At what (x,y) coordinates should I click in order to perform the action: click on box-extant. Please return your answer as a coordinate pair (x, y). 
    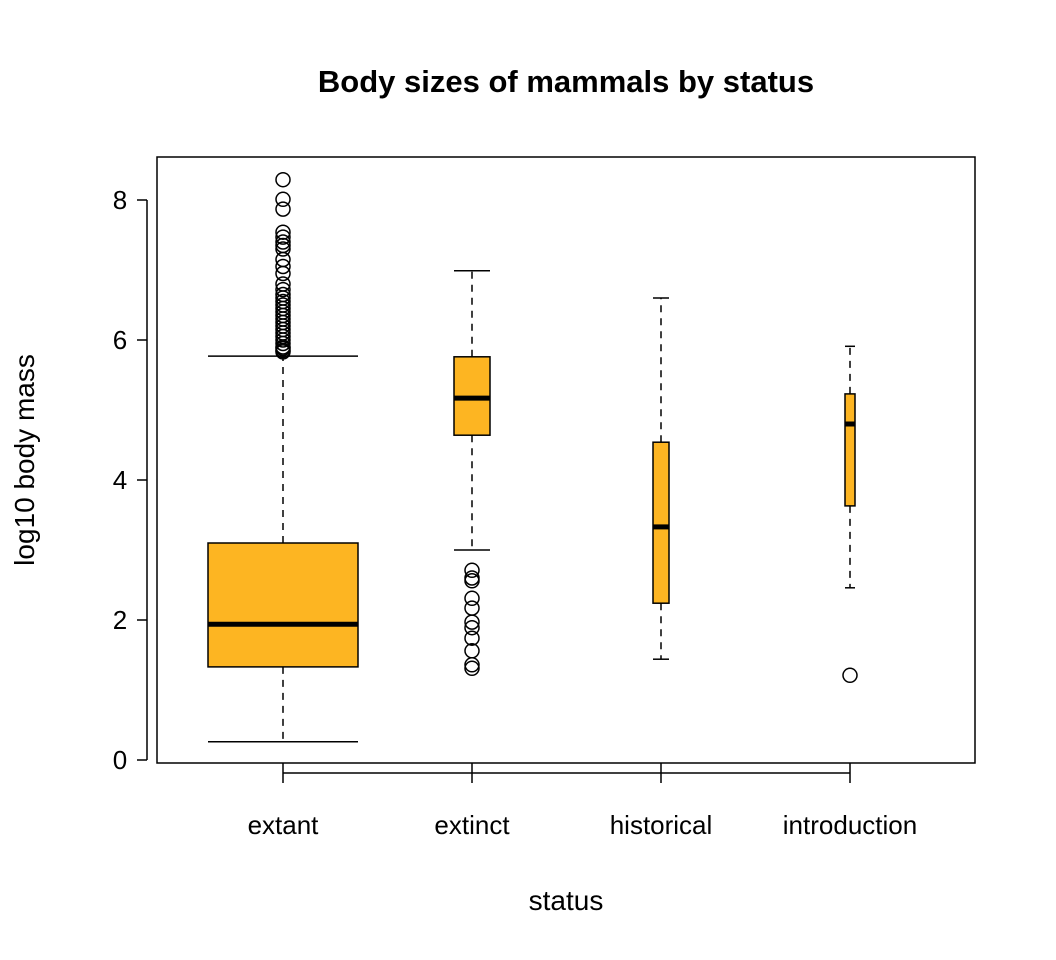
    Looking at the image, I should click on (283, 457).